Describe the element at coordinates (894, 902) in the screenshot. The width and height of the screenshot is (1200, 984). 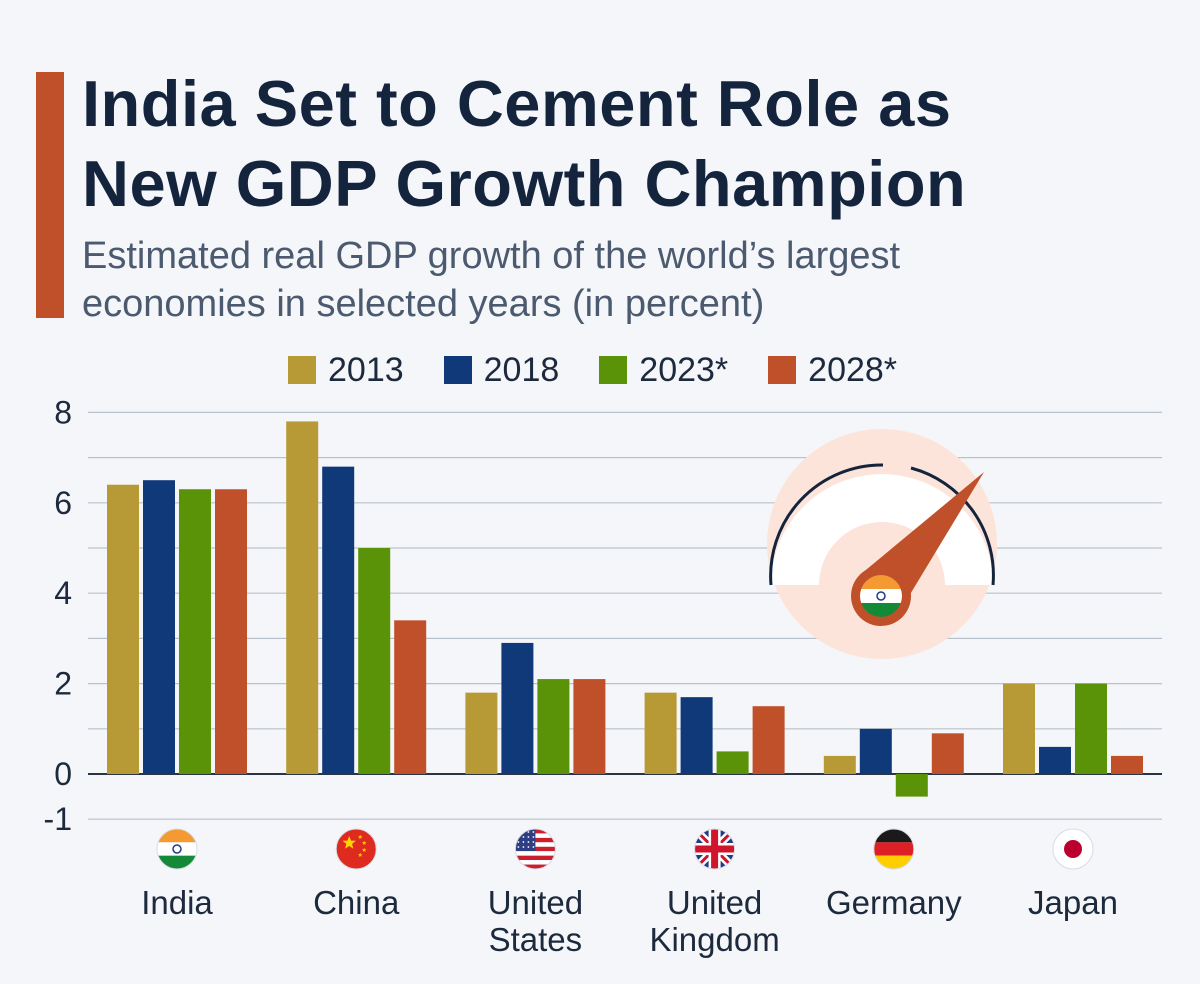
I see `x-axis-label-germany: Germany` at that location.